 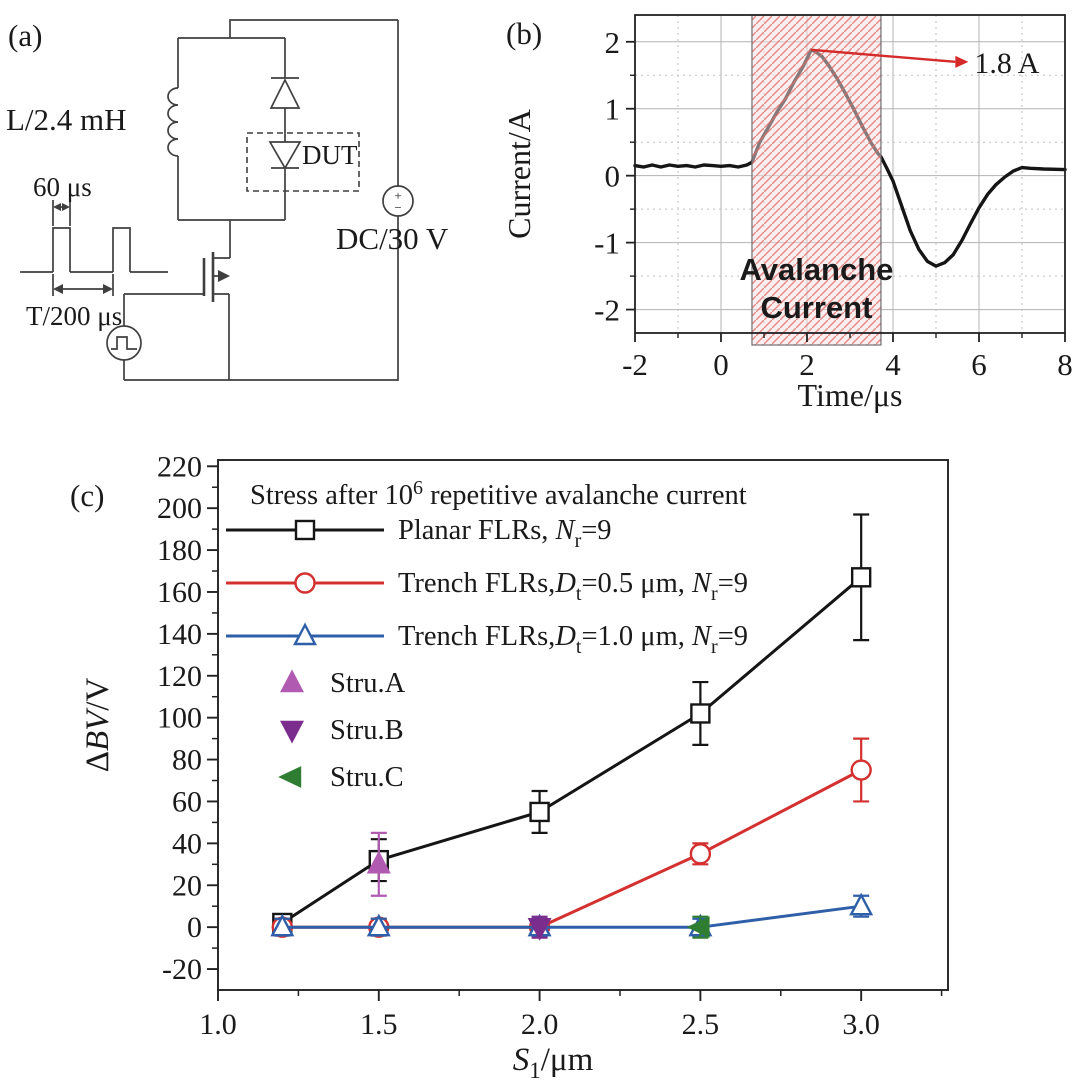 I want to click on legend-item-planar-flrs: Planar FLRs, Nr=9, so click(x=419, y=533).